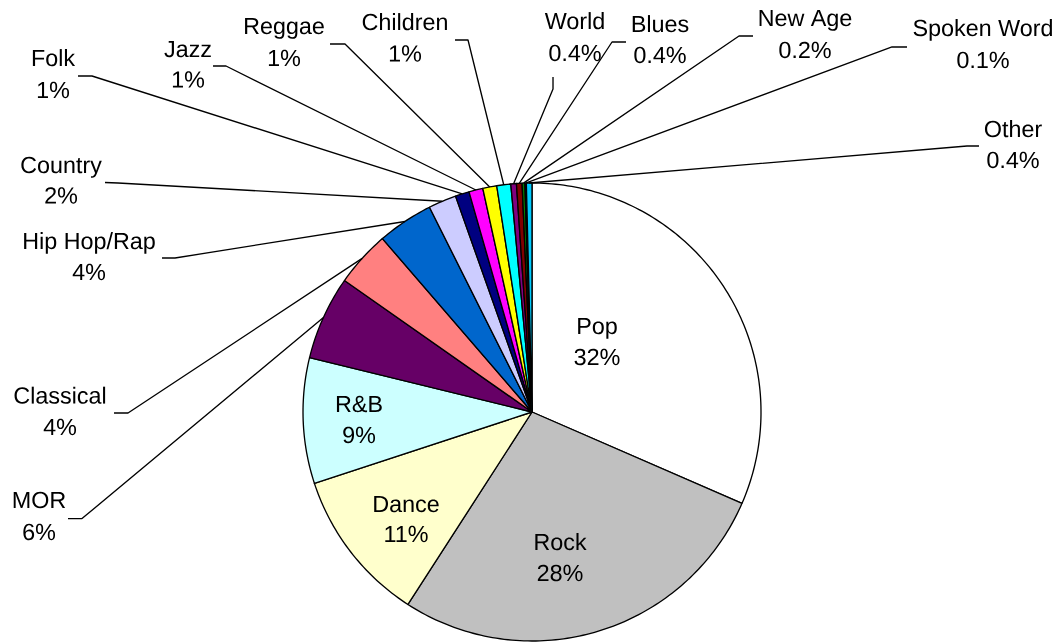 The width and height of the screenshot is (1063, 642). I want to click on slice-label: Reggae, so click(284, 28).